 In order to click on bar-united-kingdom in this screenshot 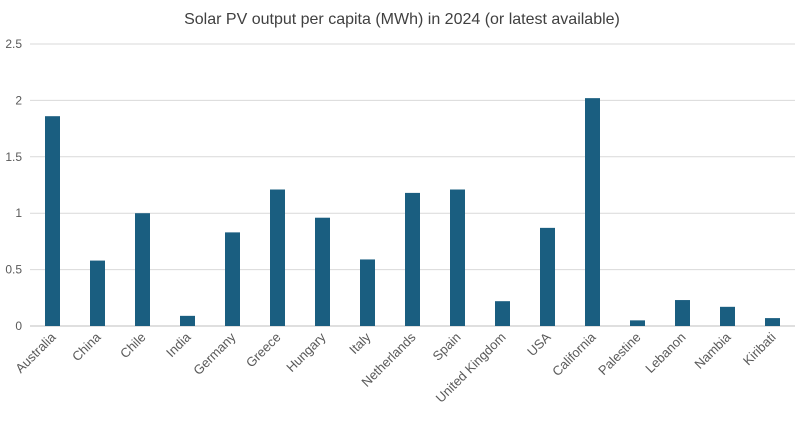, I will do `click(502, 313)`.